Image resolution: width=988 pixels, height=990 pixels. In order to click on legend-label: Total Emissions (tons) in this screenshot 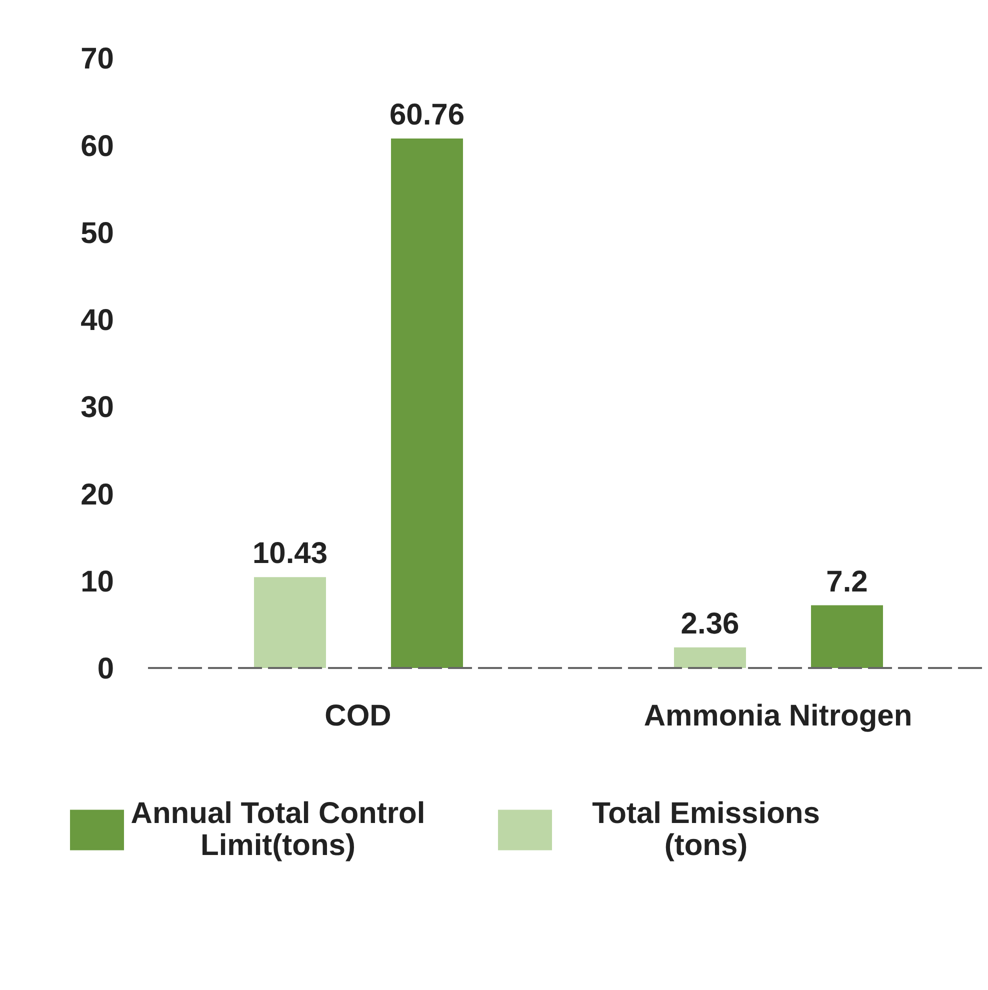, I will do `click(706, 829)`.